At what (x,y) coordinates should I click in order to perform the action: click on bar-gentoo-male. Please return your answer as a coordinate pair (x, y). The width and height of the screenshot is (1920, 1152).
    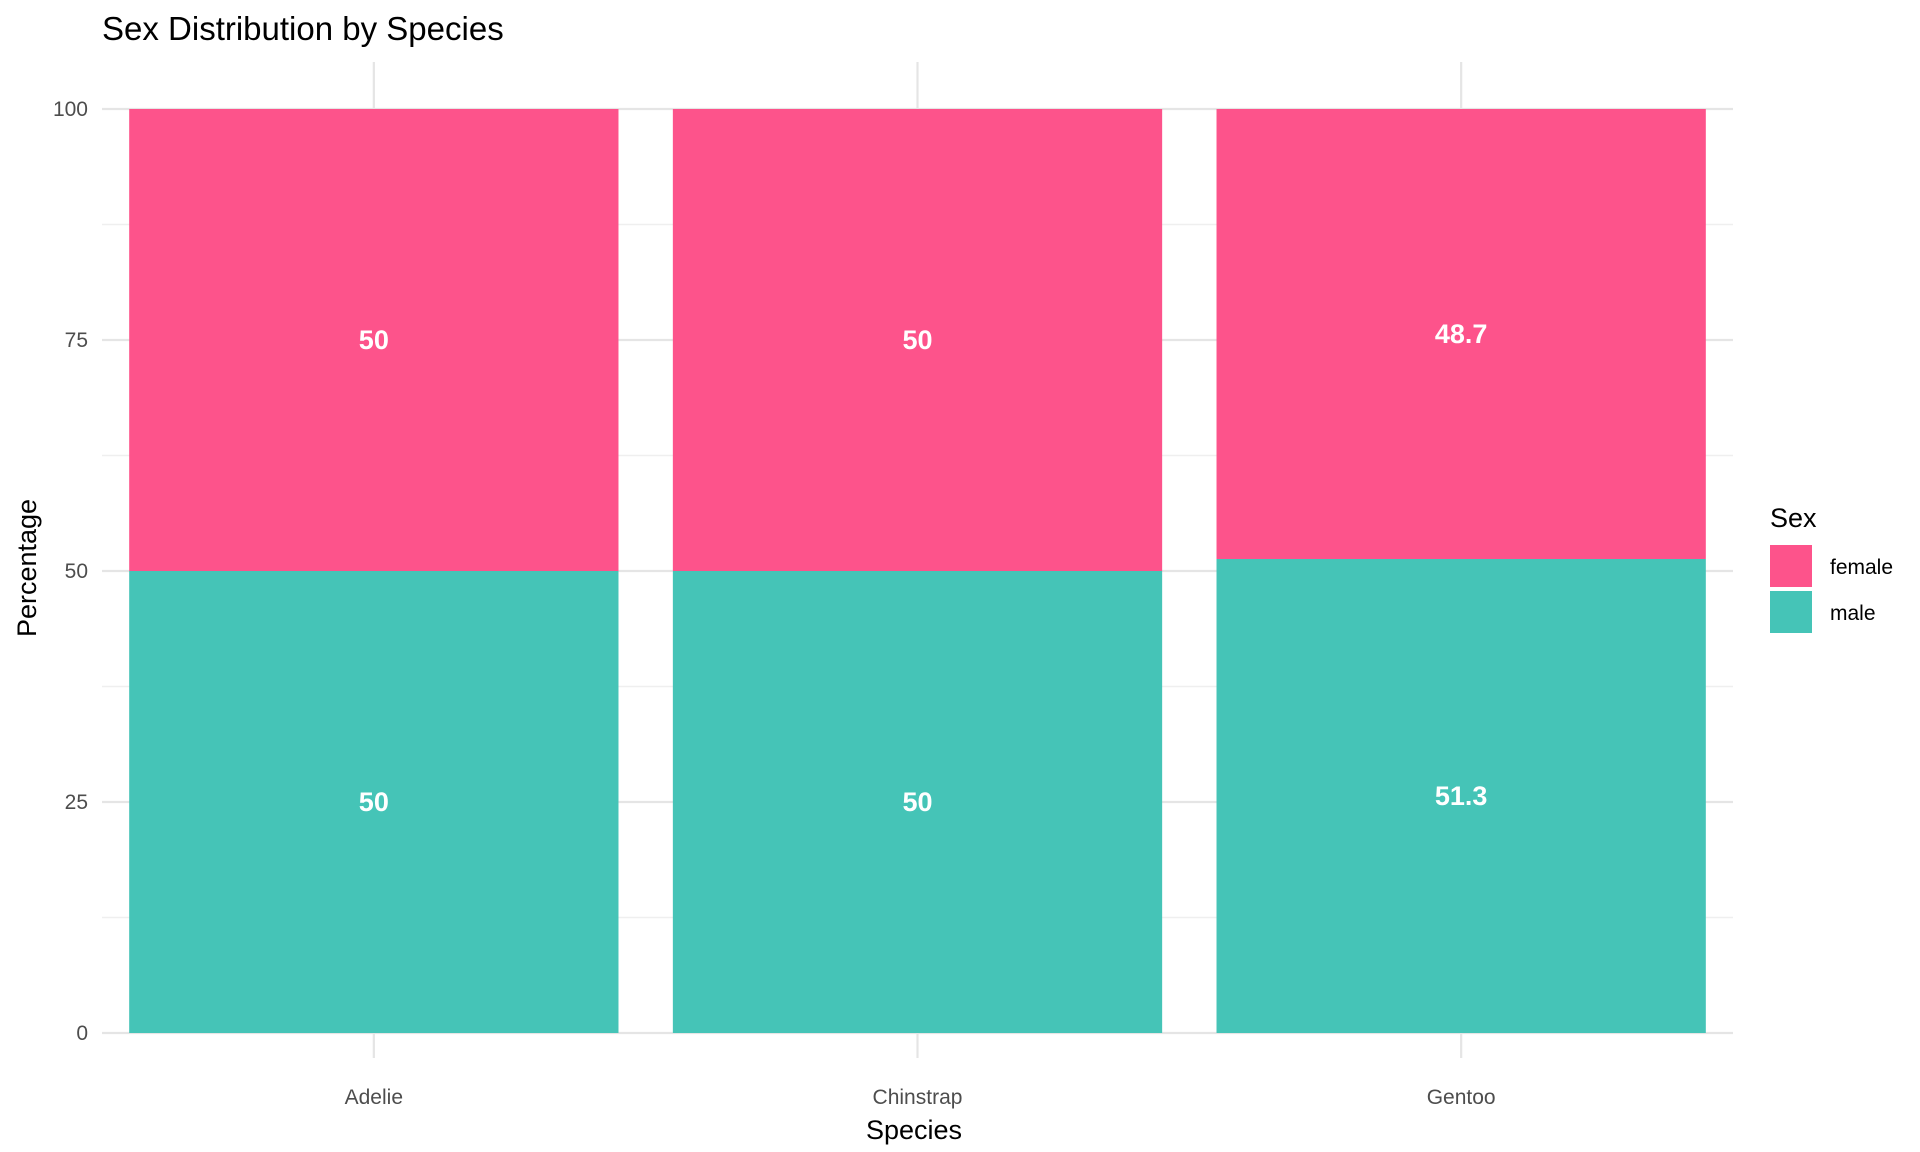
    Looking at the image, I should click on (1461, 795).